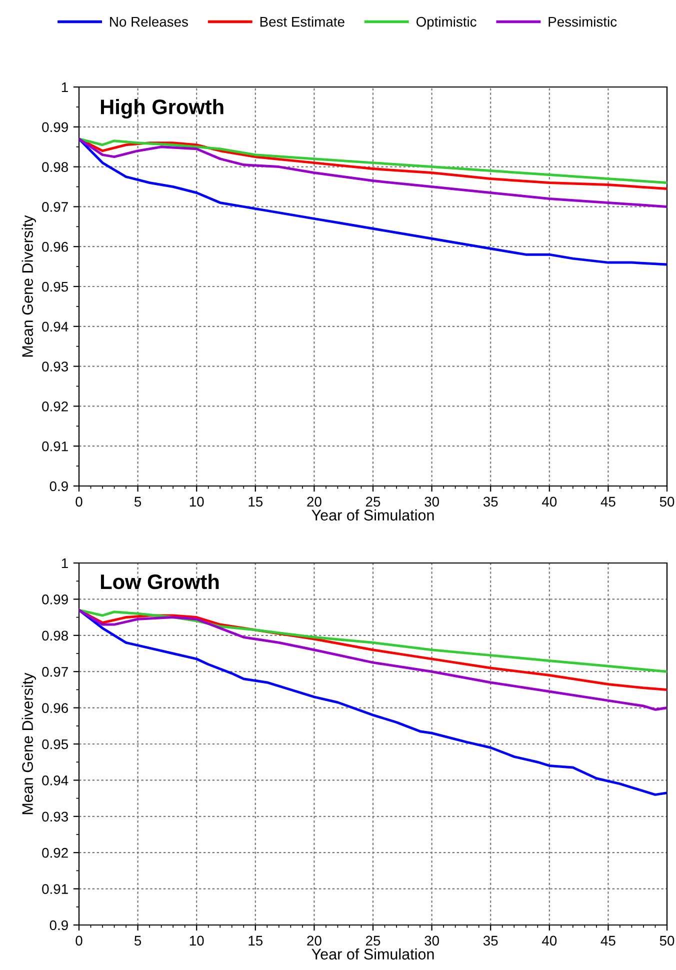 This screenshot has width=676, height=970. What do you see at coordinates (302, 21) in the screenshot?
I see `legend-label: Best Estimate` at bounding box center [302, 21].